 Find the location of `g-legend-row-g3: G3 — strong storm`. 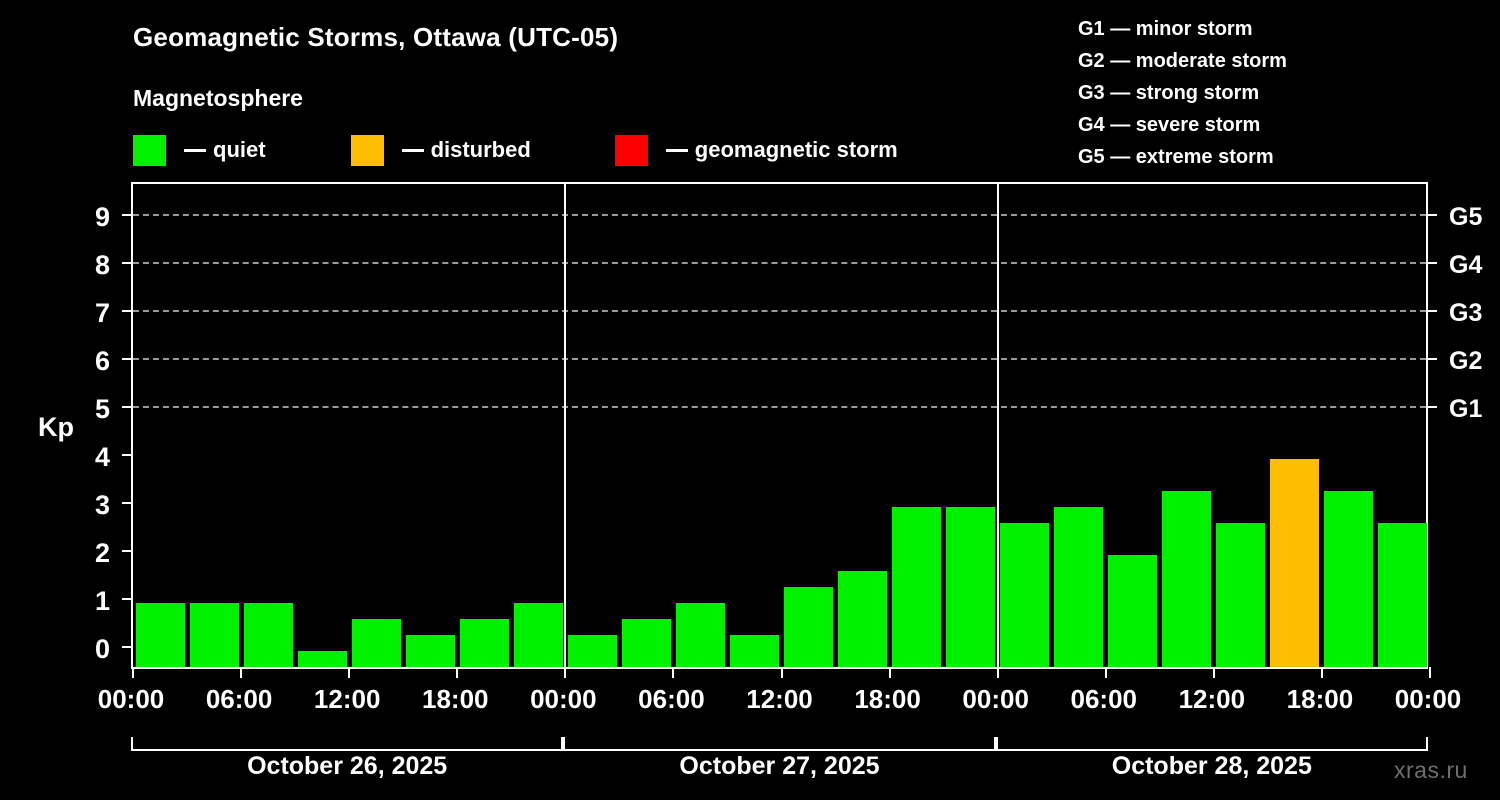

g-legend-row-g3: G3 — strong storm is located at coordinates (1169, 93).